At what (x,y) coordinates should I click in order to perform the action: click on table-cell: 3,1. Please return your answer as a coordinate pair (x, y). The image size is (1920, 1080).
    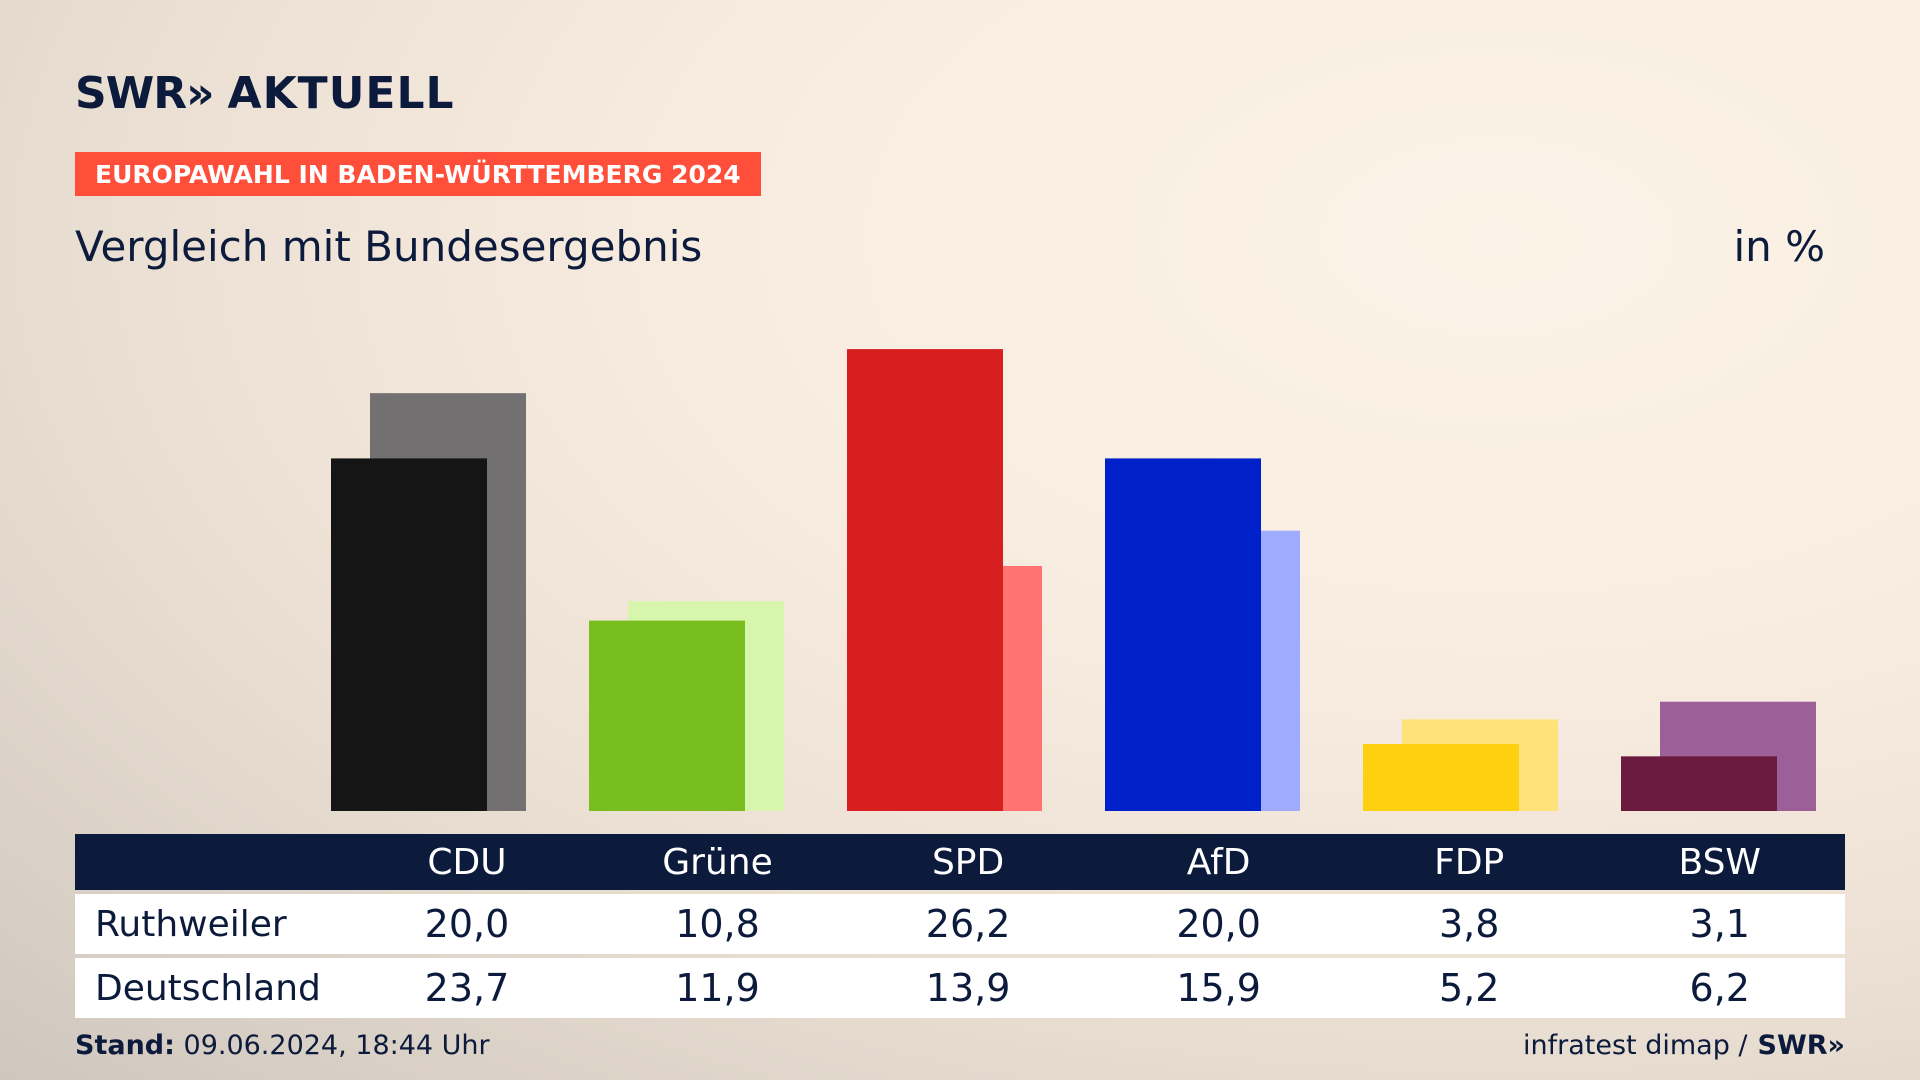
    Looking at the image, I should click on (1719, 924).